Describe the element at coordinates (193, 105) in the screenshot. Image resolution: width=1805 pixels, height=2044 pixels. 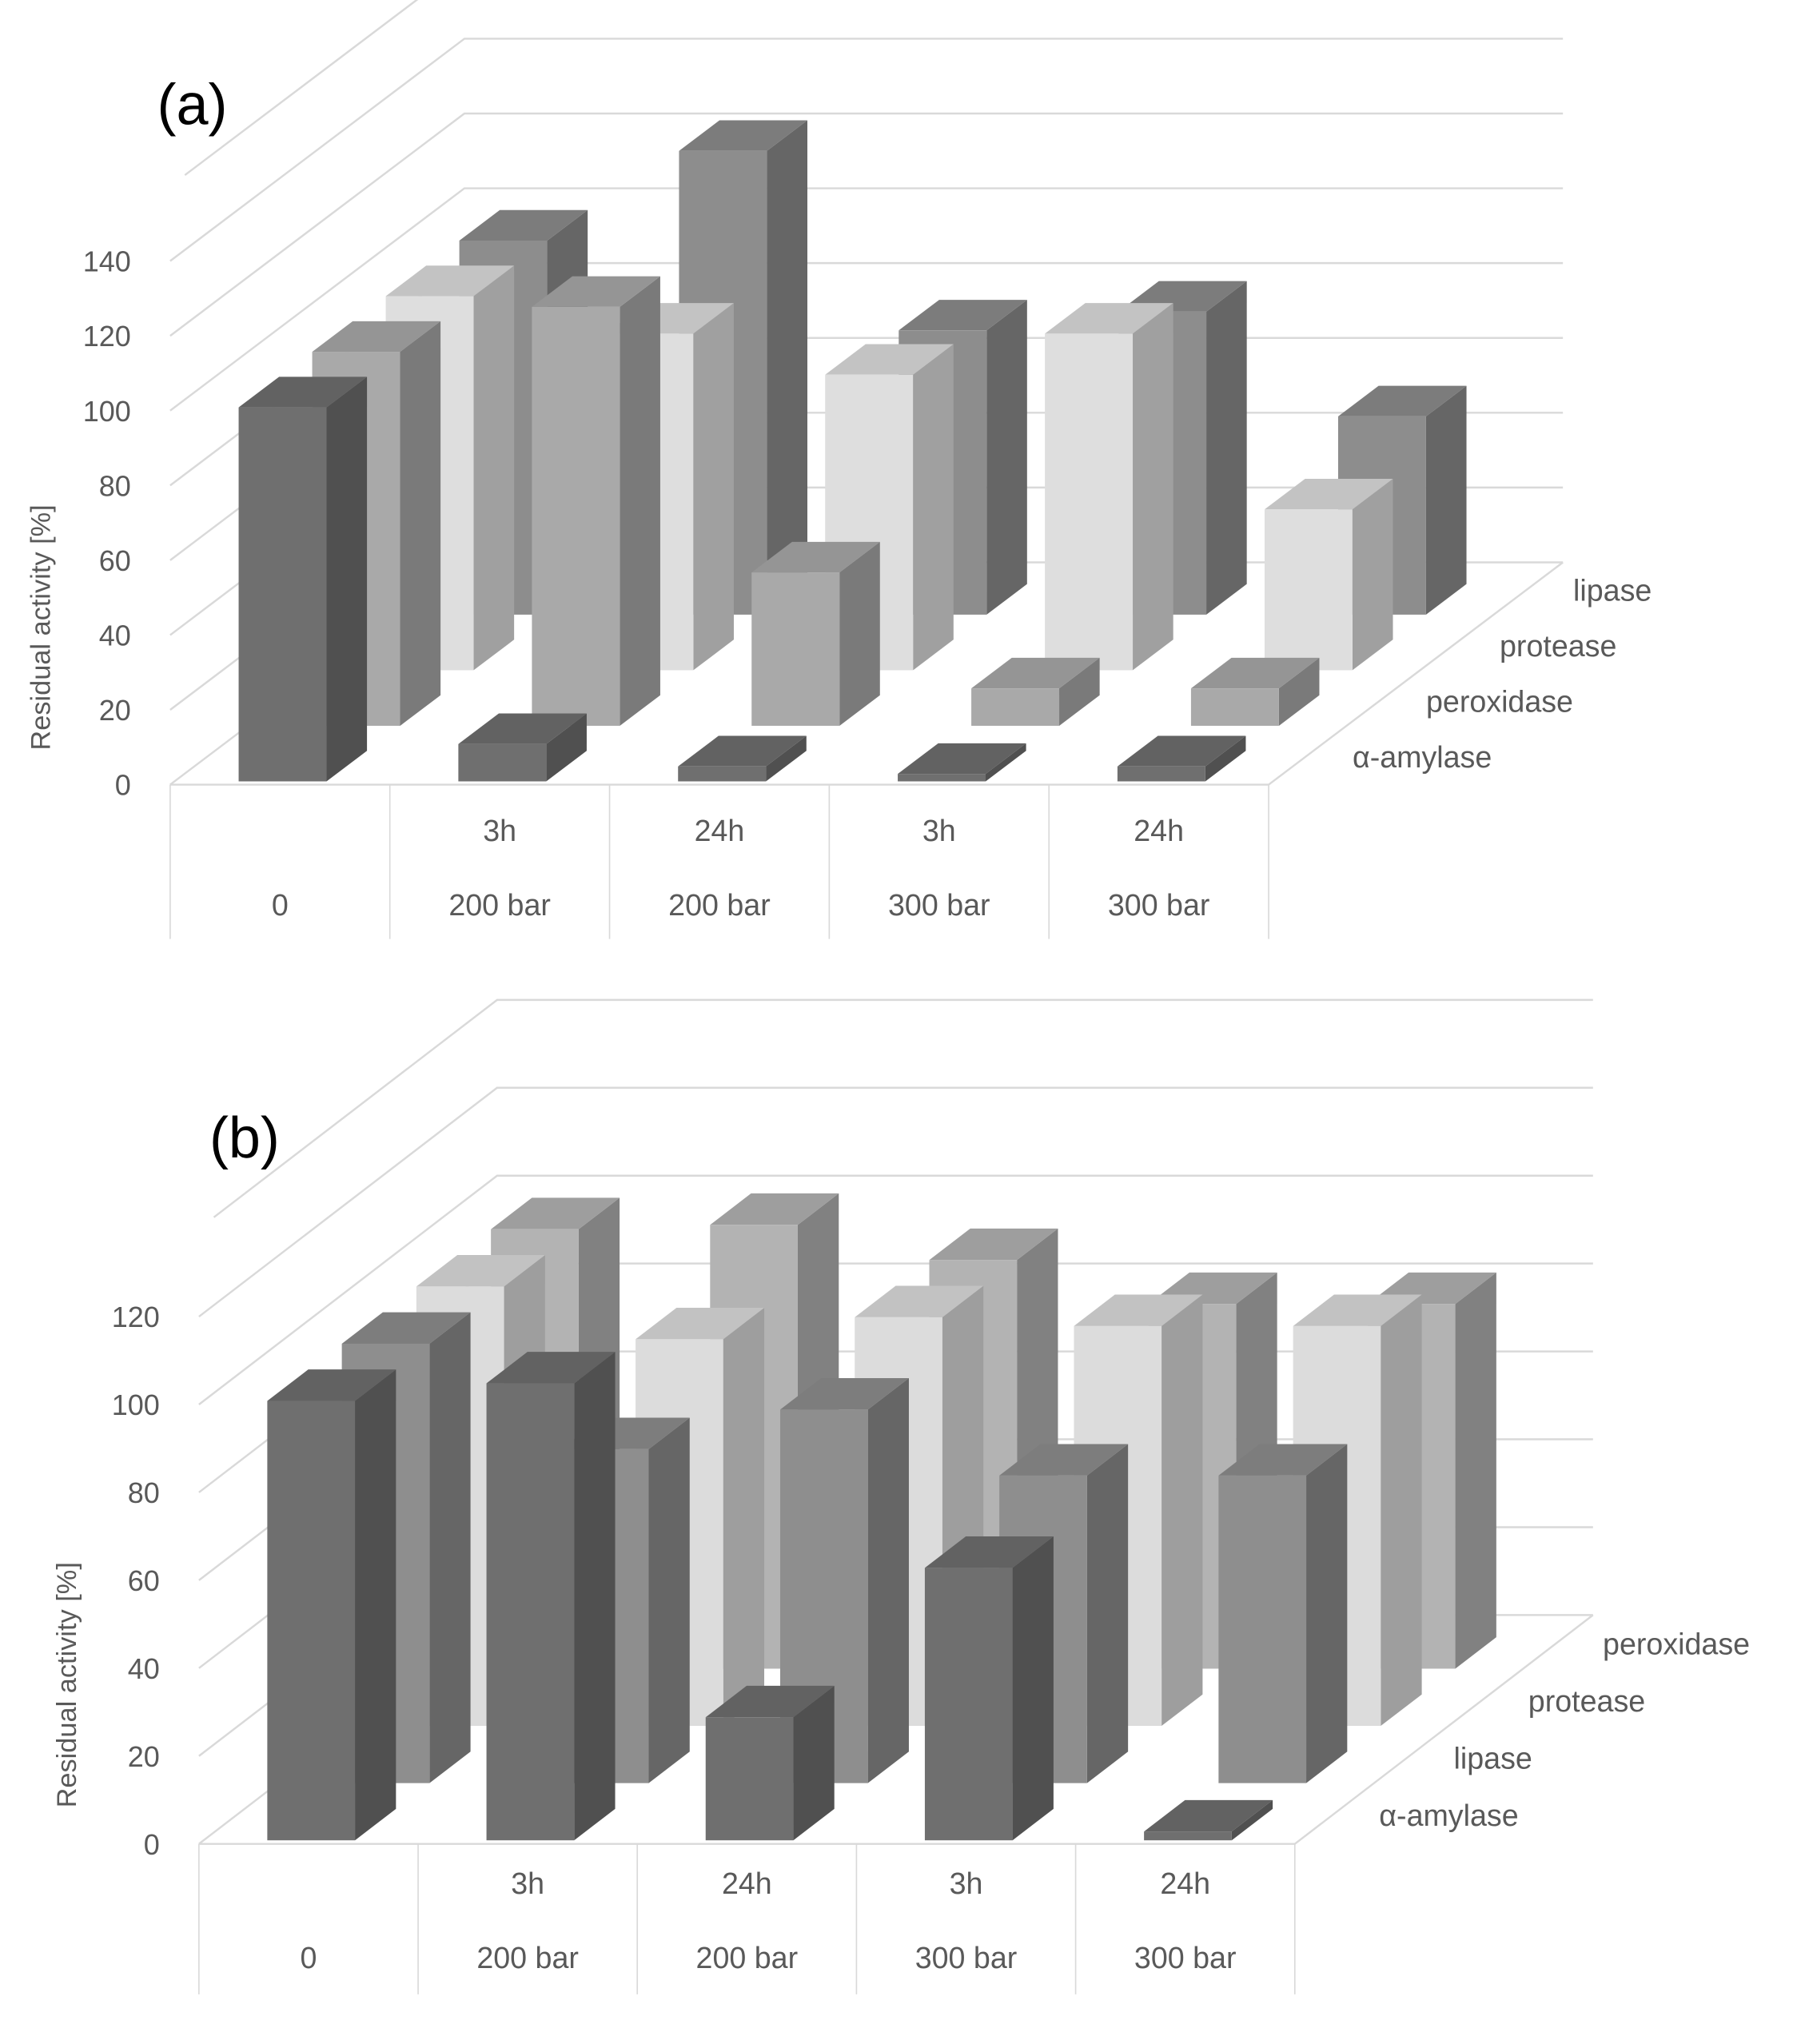
I see `panel-label: (a)` at that location.